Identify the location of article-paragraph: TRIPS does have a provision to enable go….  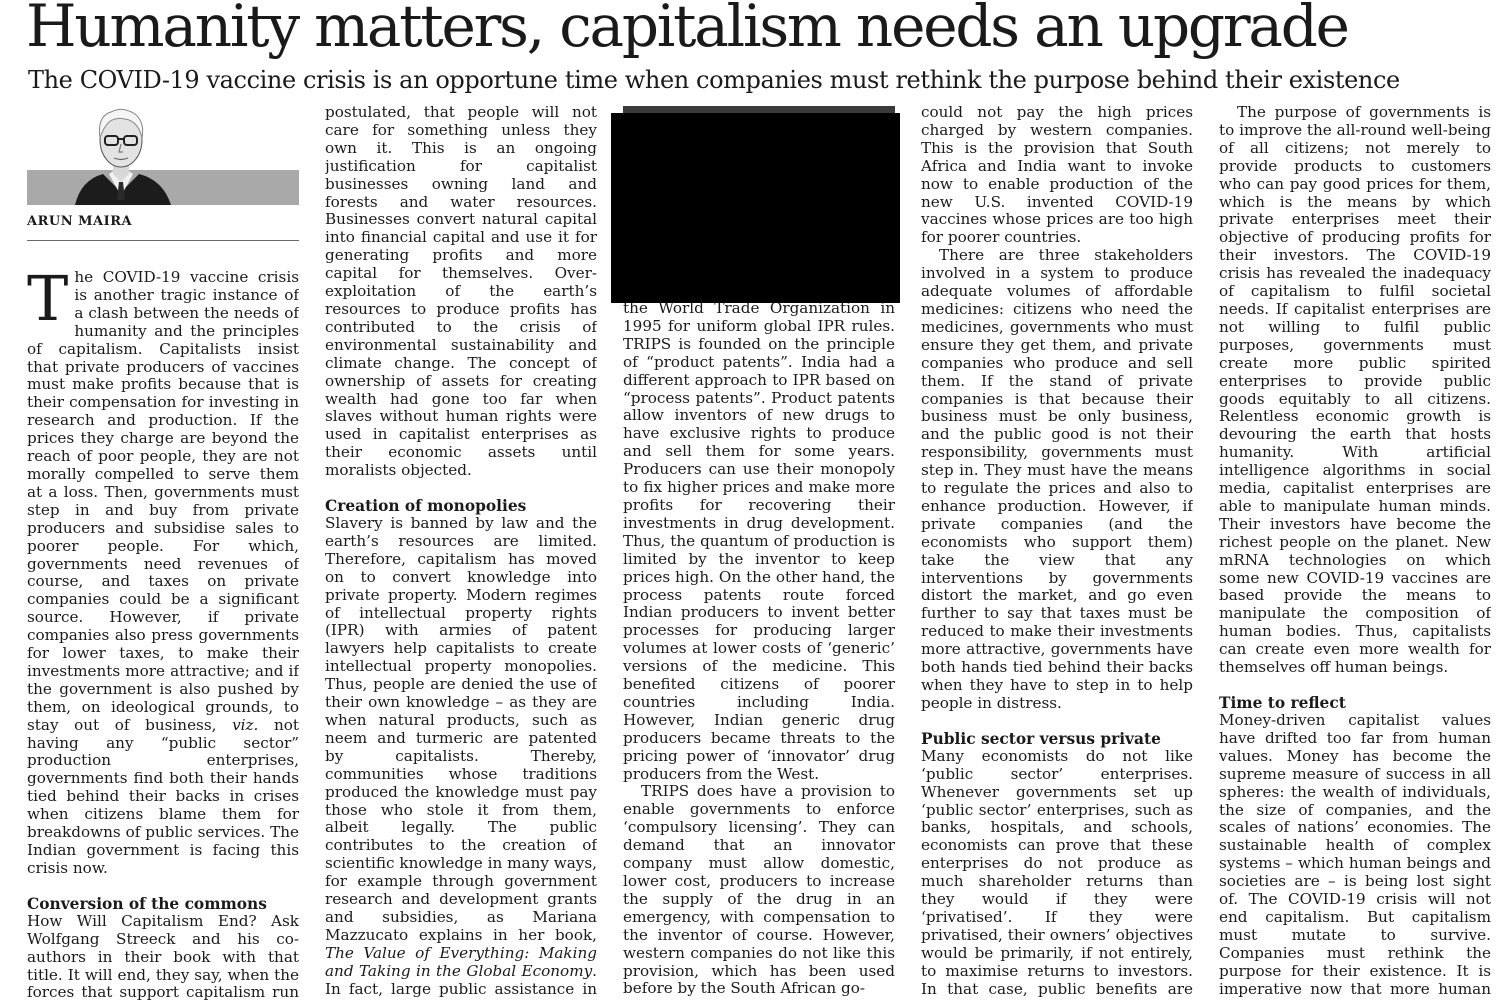
(759, 890).